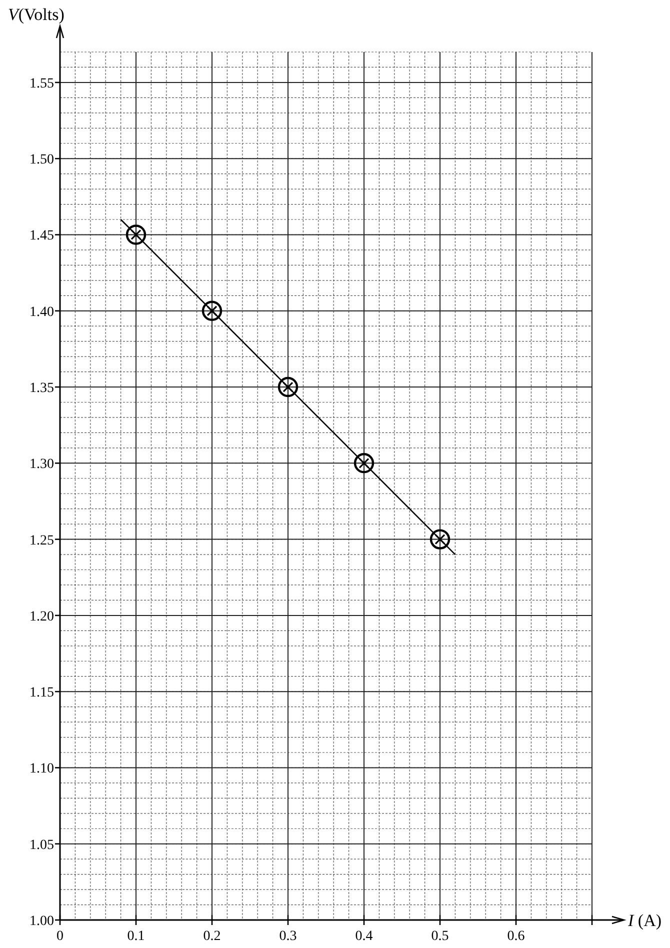 The width and height of the screenshot is (670, 948). Describe the element at coordinates (42, 769) in the screenshot. I see `y-tick-label: 1.10` at that location.